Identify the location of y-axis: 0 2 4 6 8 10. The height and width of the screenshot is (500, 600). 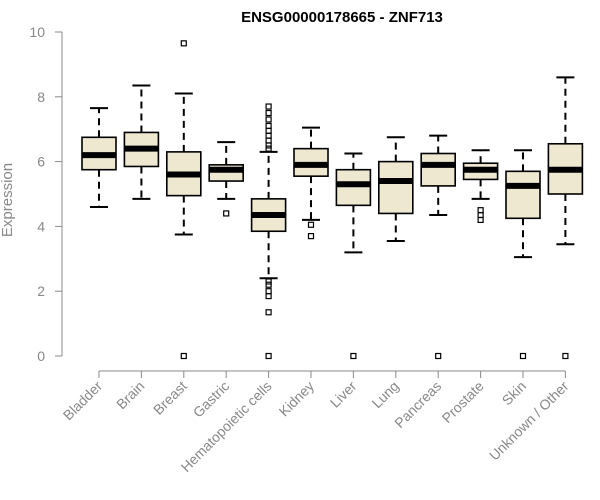
(46, 194).